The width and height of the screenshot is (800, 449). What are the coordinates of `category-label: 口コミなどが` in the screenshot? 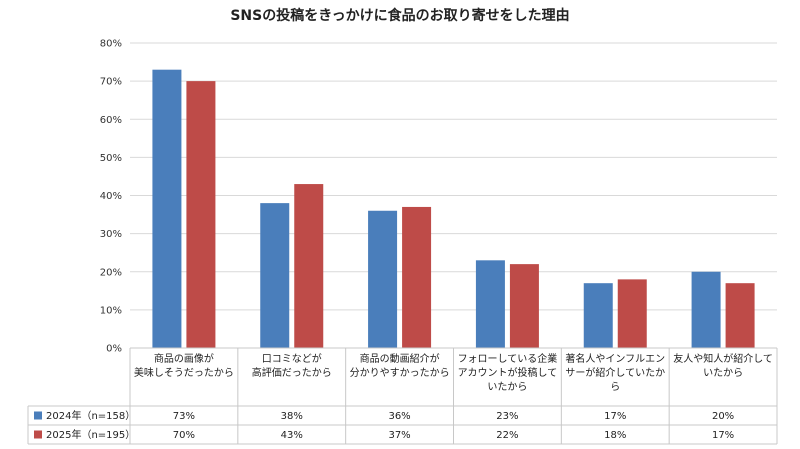 It's located at (292, 358).